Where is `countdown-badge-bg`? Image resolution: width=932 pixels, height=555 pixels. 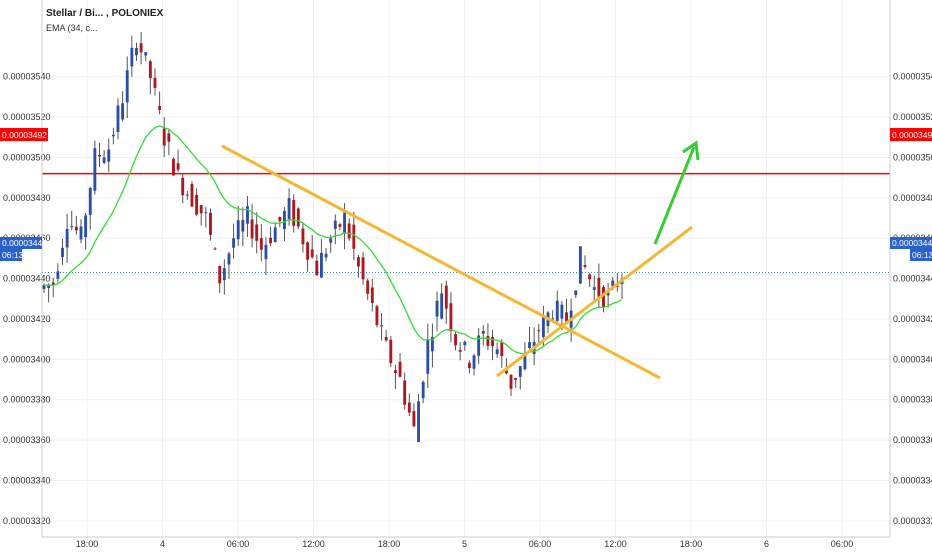 countdown-badge-bg is located at coordinates (11, 255).